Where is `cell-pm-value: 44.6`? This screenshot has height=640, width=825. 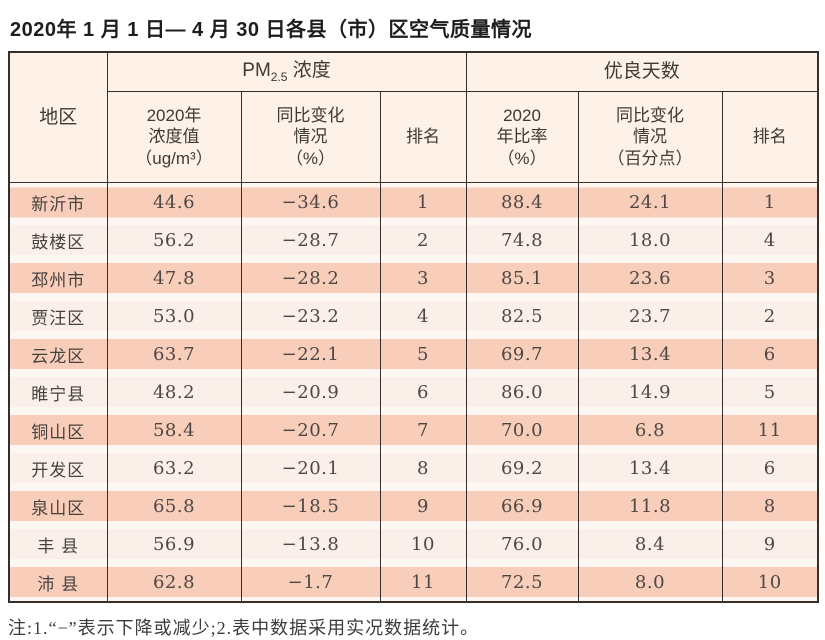 cell-pm-value: 44.6 is located at coordinates (174, 201).